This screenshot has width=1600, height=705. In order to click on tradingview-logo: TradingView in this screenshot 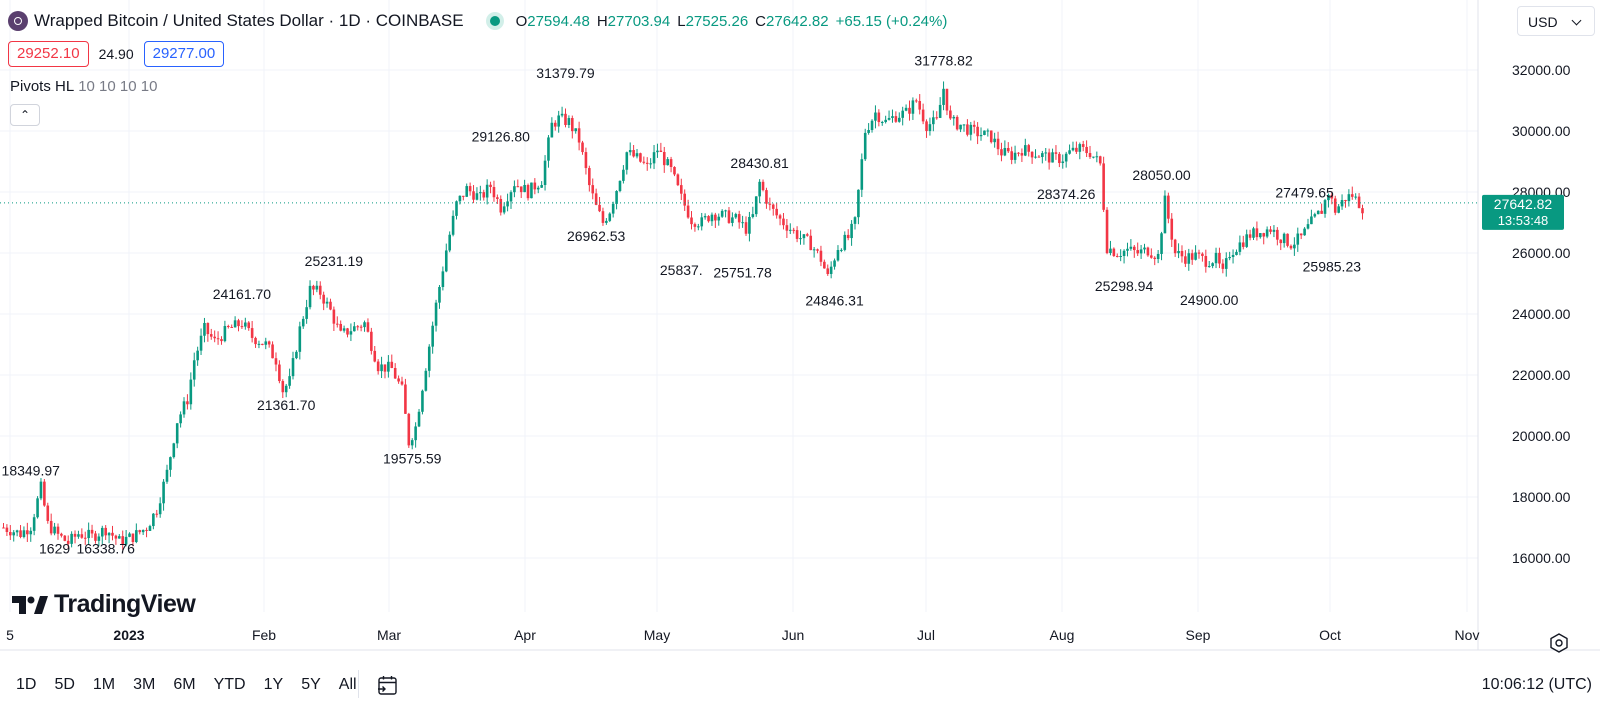, I will do `click(104, 604)`.